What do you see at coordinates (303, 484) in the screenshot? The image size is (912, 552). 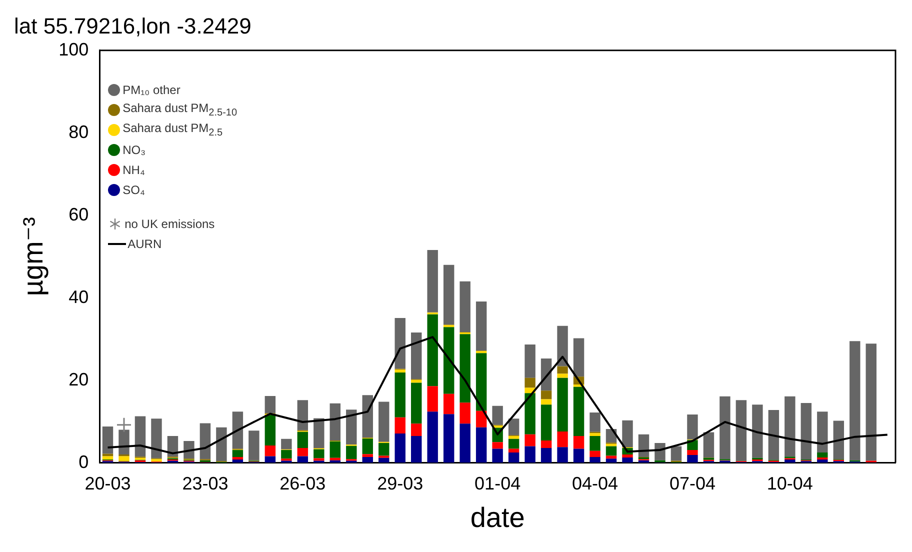 I see `x-tick-label: 26-03` at bounding box center [303, 484].